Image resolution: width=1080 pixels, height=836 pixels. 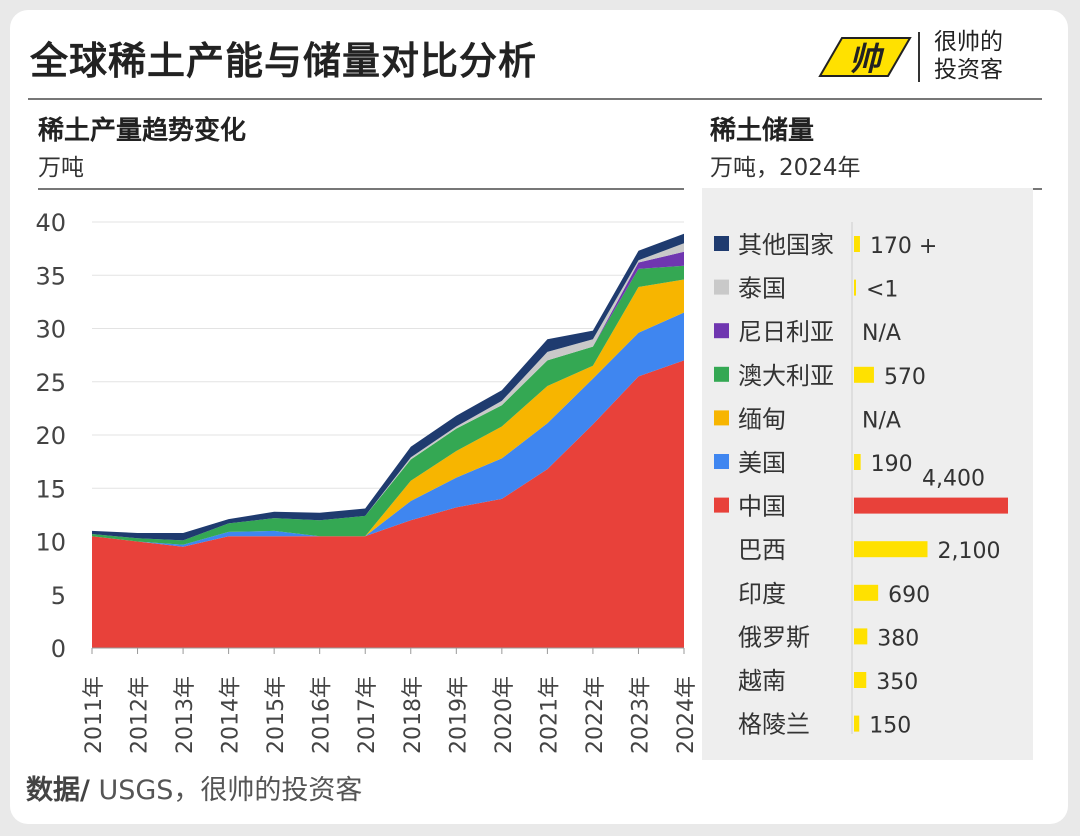 What do you see at coordinates (969, 551) in the screenshot?
I see `reserve-value-label: 2,100` at bounding box center [969, 551].